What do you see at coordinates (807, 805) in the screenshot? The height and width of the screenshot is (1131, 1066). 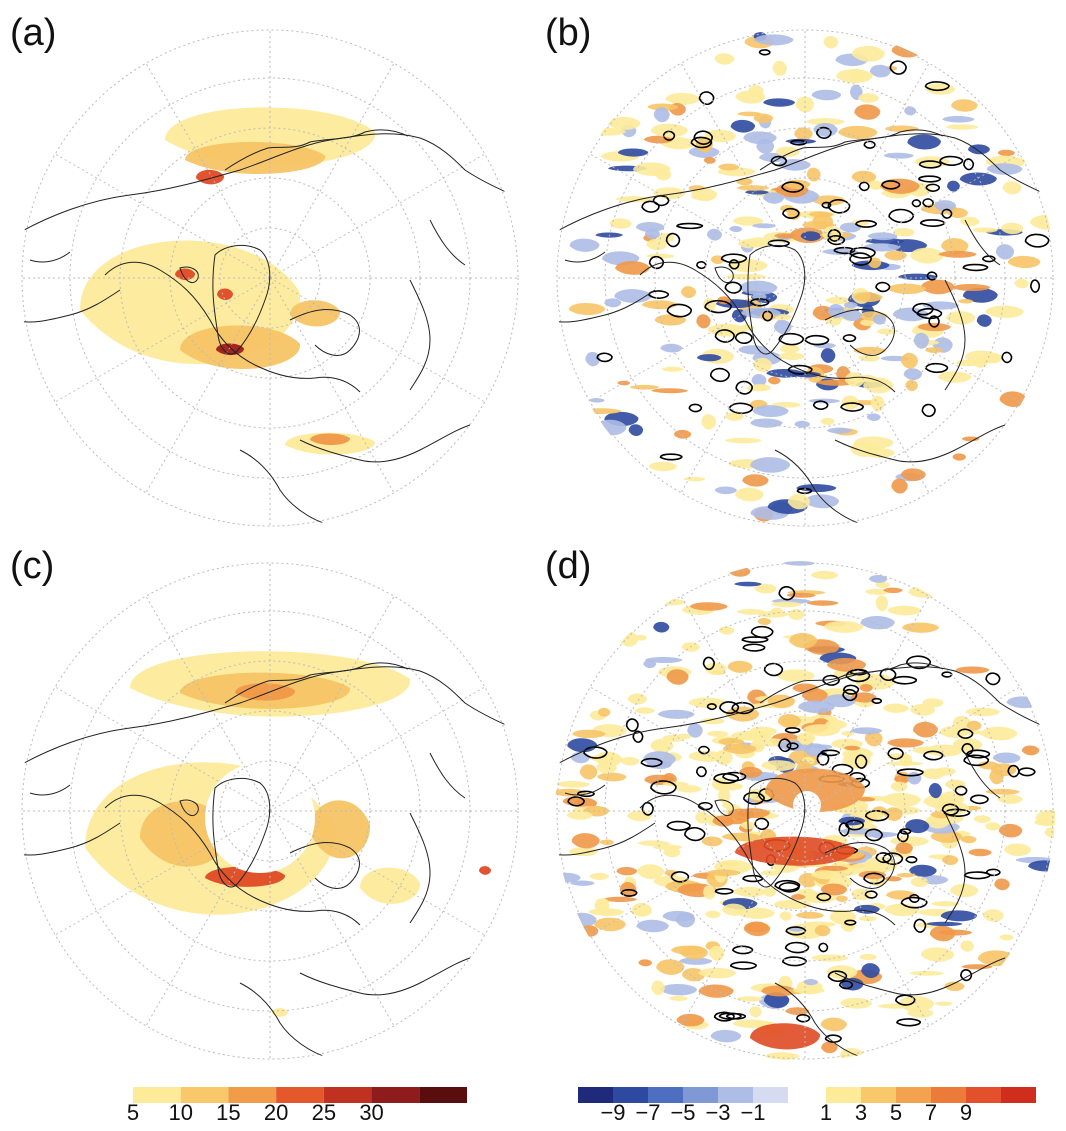 I see `unshaded-pole` at bounding box center [807, 805].